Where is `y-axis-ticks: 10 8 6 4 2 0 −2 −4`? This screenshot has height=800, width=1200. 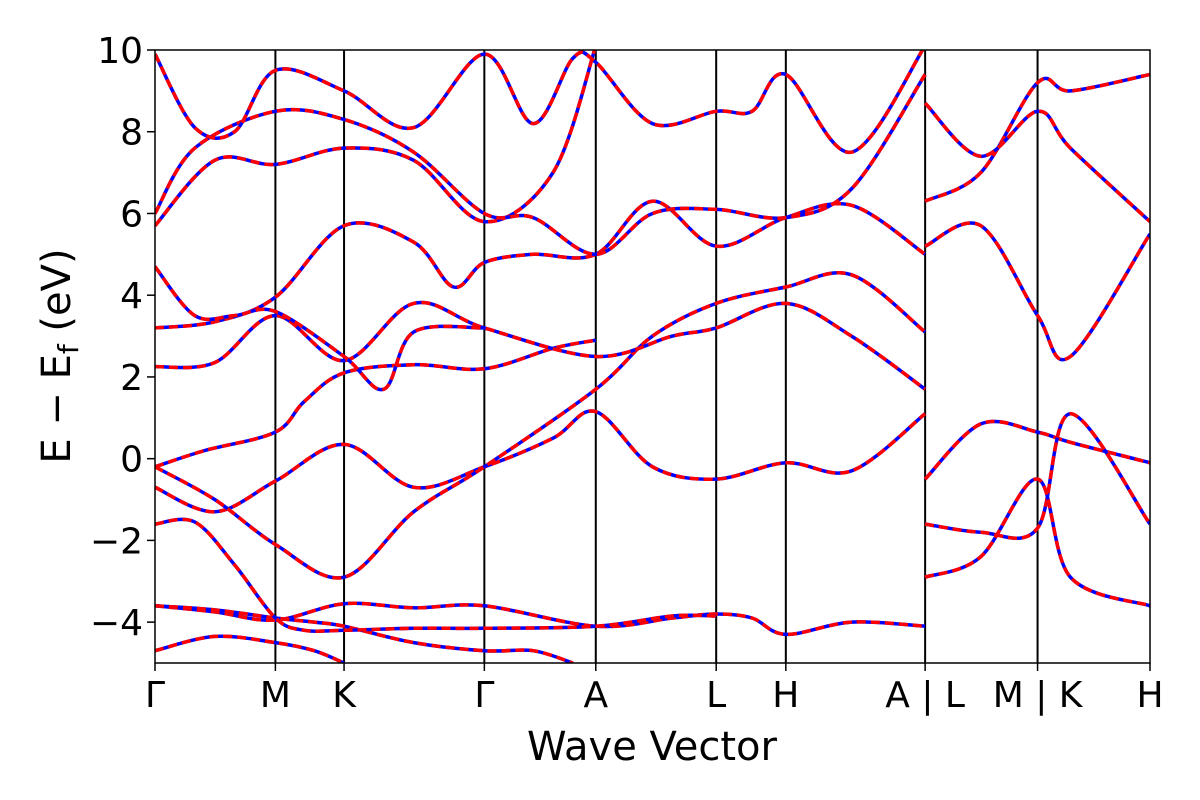
y-axis-ticks: 10 8 6 4 2 0 −2 −4 is located at coordinates (122, 337).